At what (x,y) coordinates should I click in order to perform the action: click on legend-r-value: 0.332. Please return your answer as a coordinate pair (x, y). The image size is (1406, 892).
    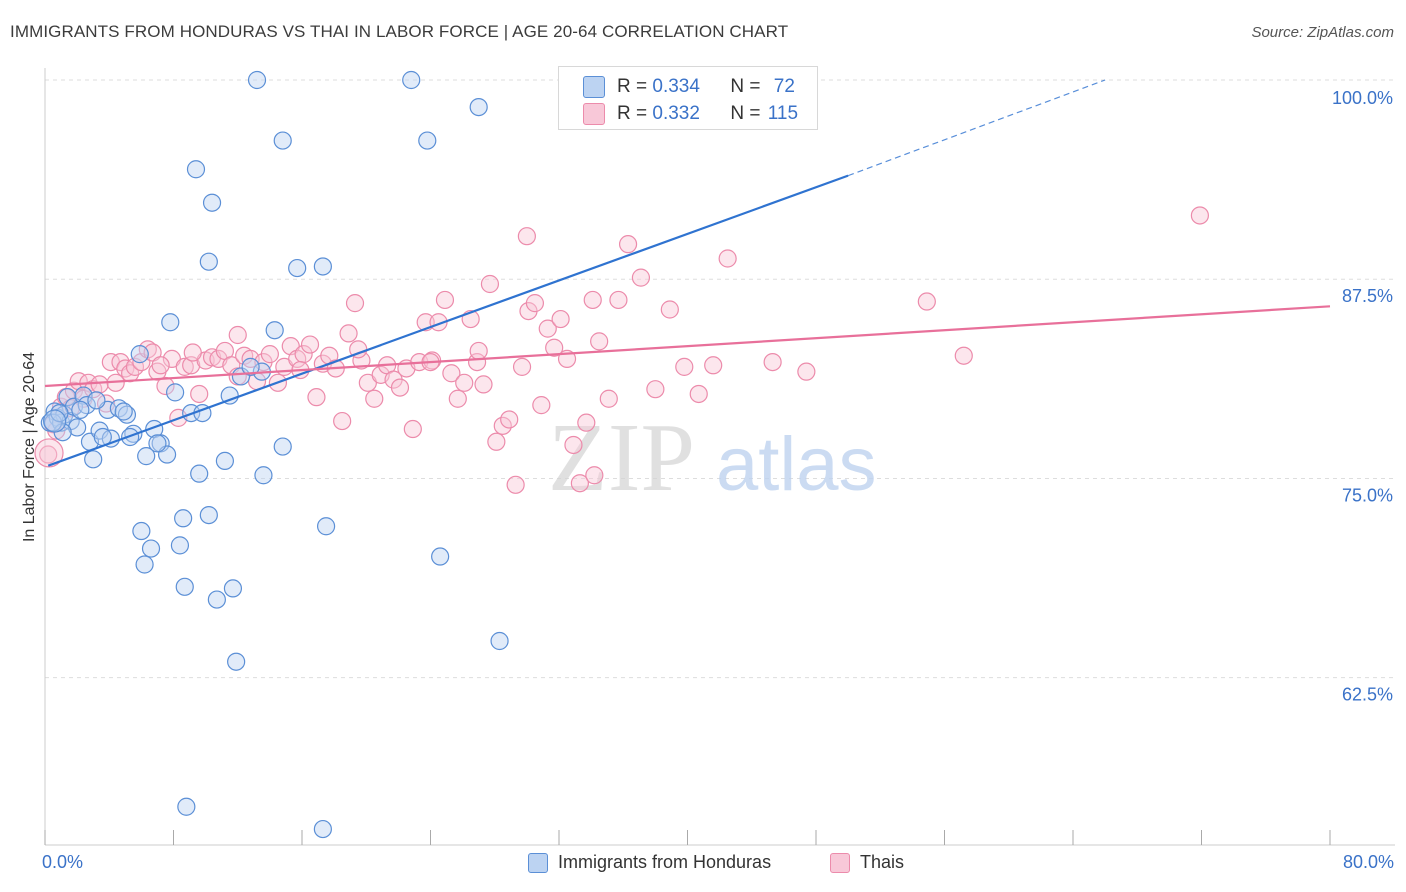
    Looking at the image, I should click on (676, 113).